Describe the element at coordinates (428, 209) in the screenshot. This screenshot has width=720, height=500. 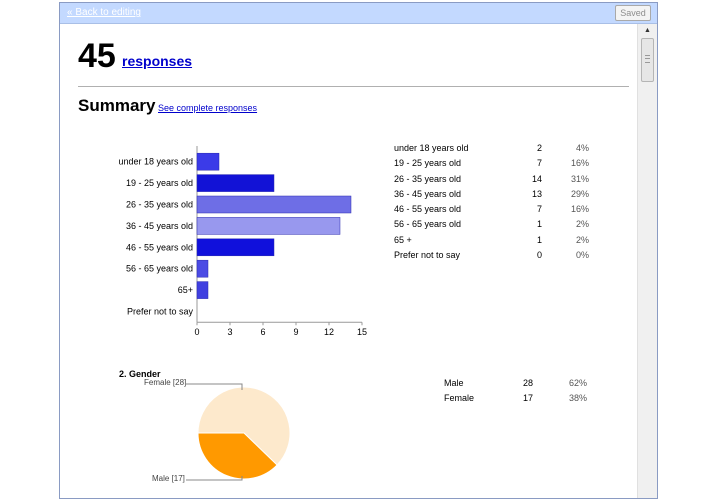
I see `row-label: 46 - 55 years old` at that location.